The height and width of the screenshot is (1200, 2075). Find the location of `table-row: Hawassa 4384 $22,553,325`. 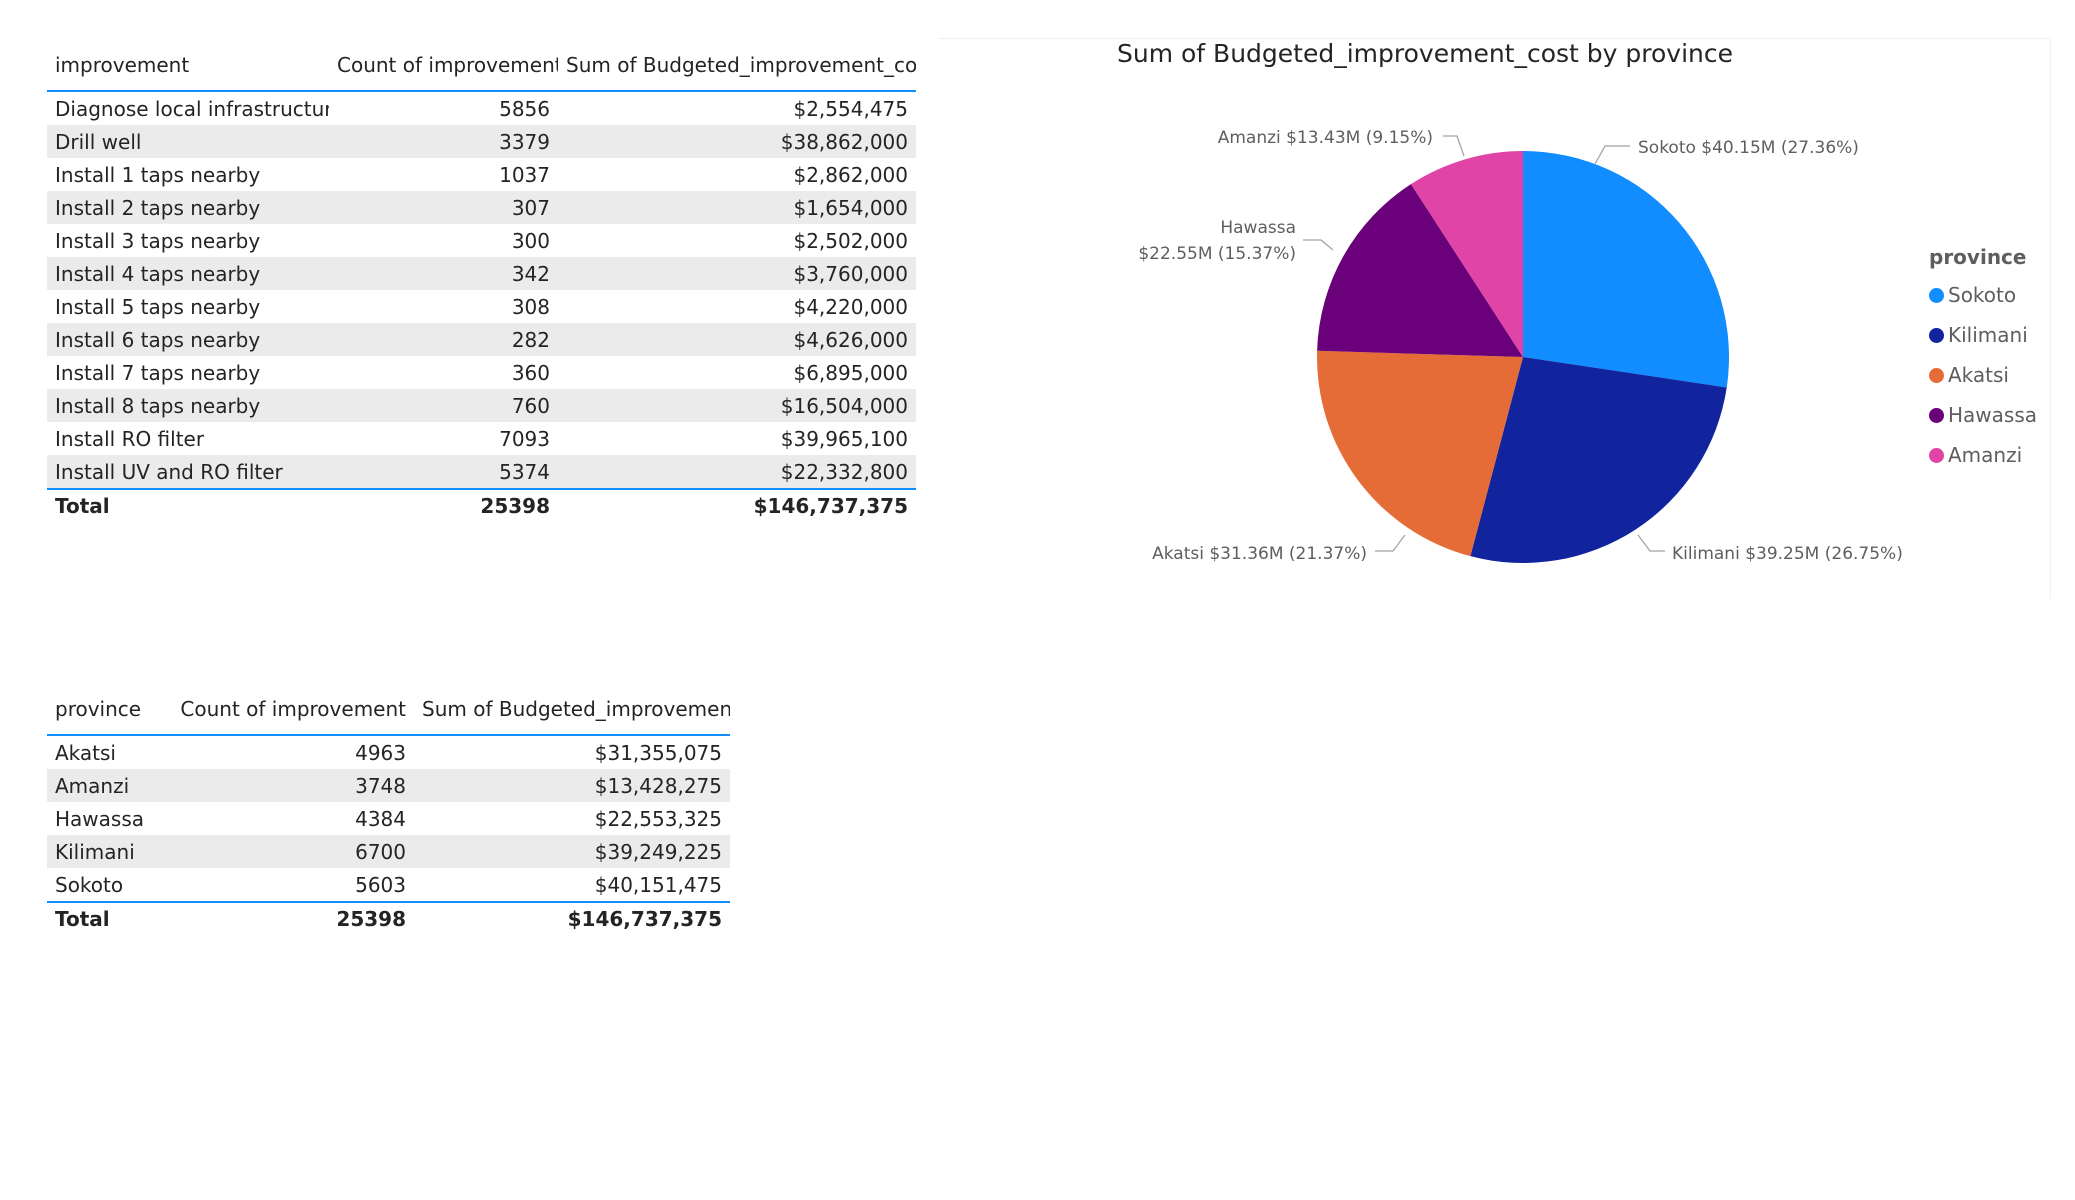

table-row: Hawassa 4384 $22,553,325 is located at coordinates (388, 818).